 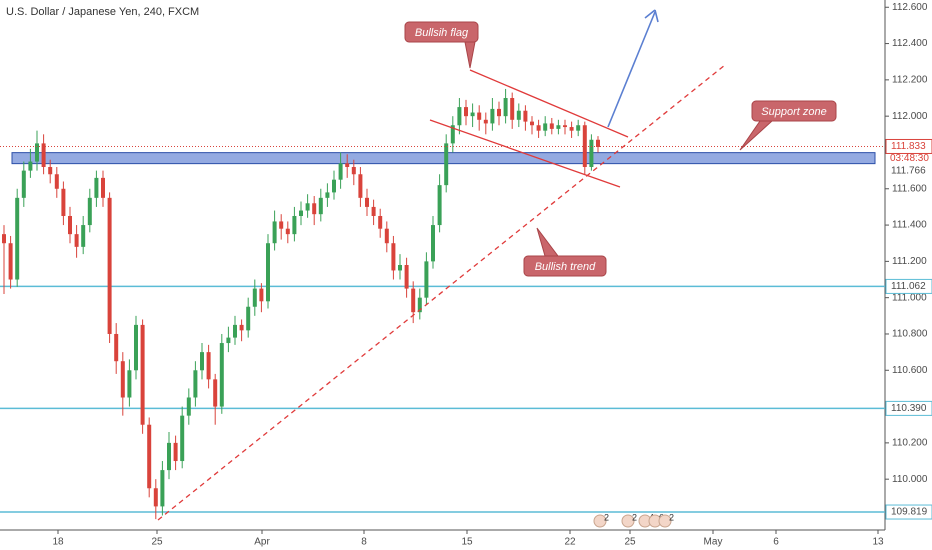 I want to click on x-tick-label: 8, so click(x=364, y=542).